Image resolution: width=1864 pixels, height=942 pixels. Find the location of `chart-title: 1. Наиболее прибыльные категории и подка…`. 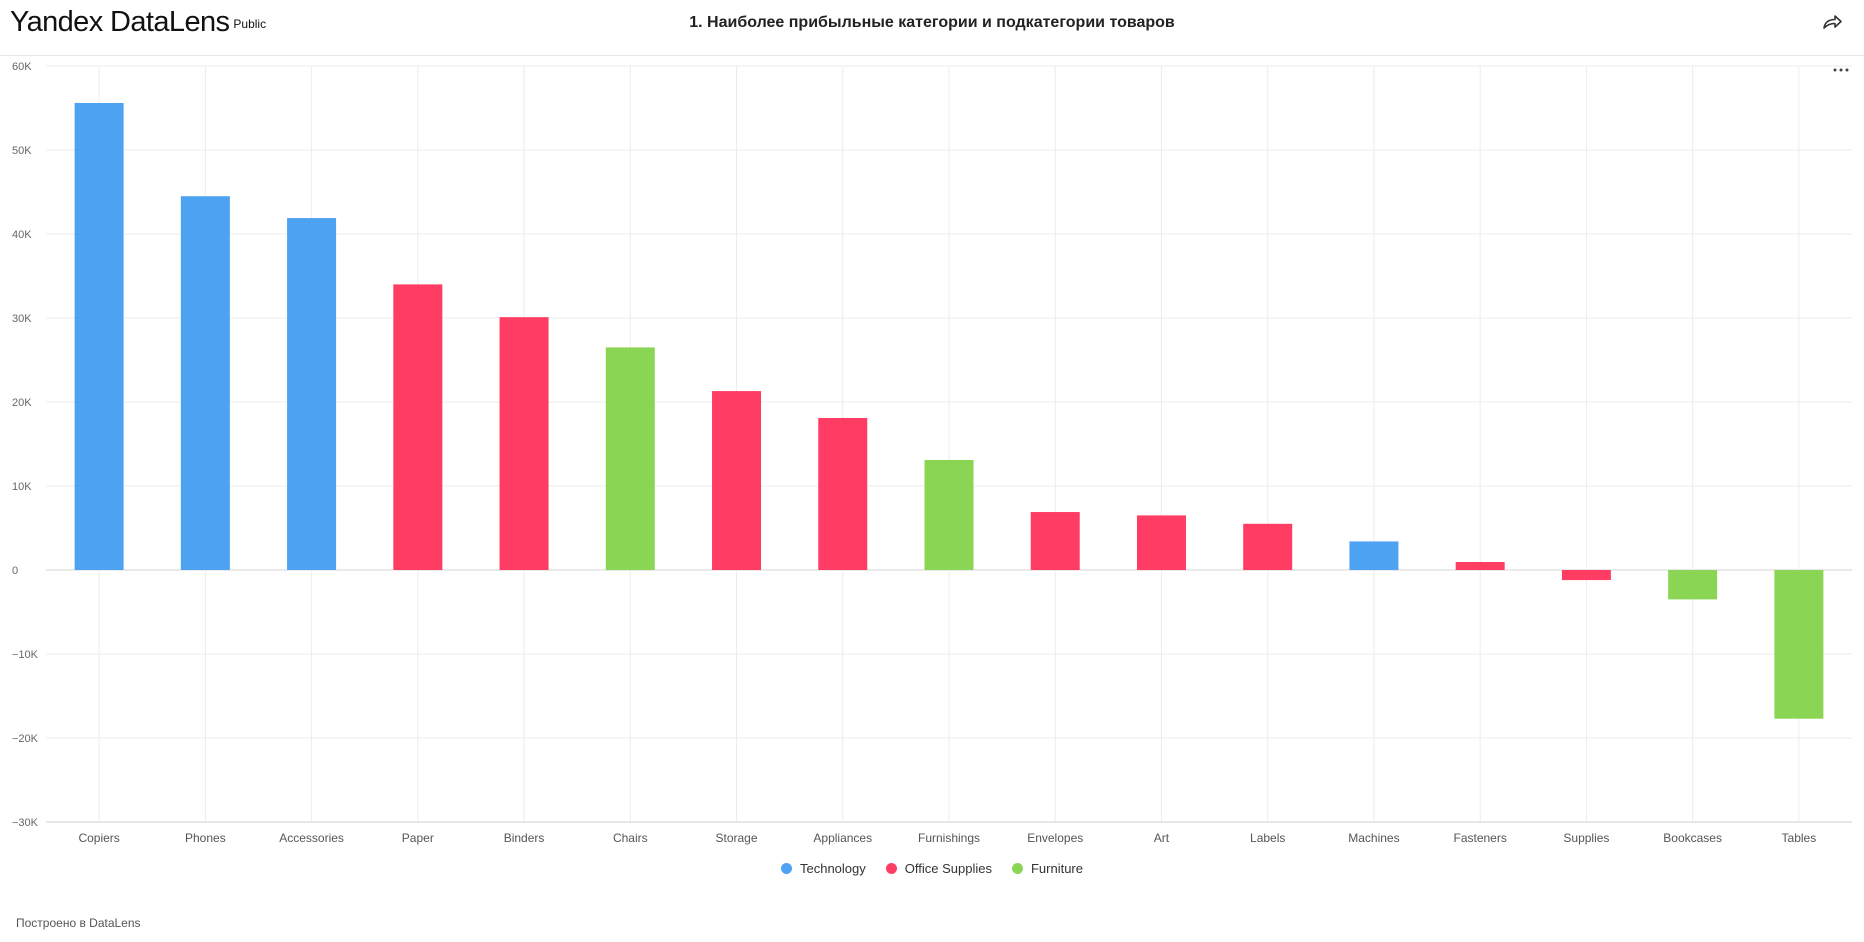

chart-title: 1. Наиболее прибыльные категории и подка… is located at coordinates (932, 22).